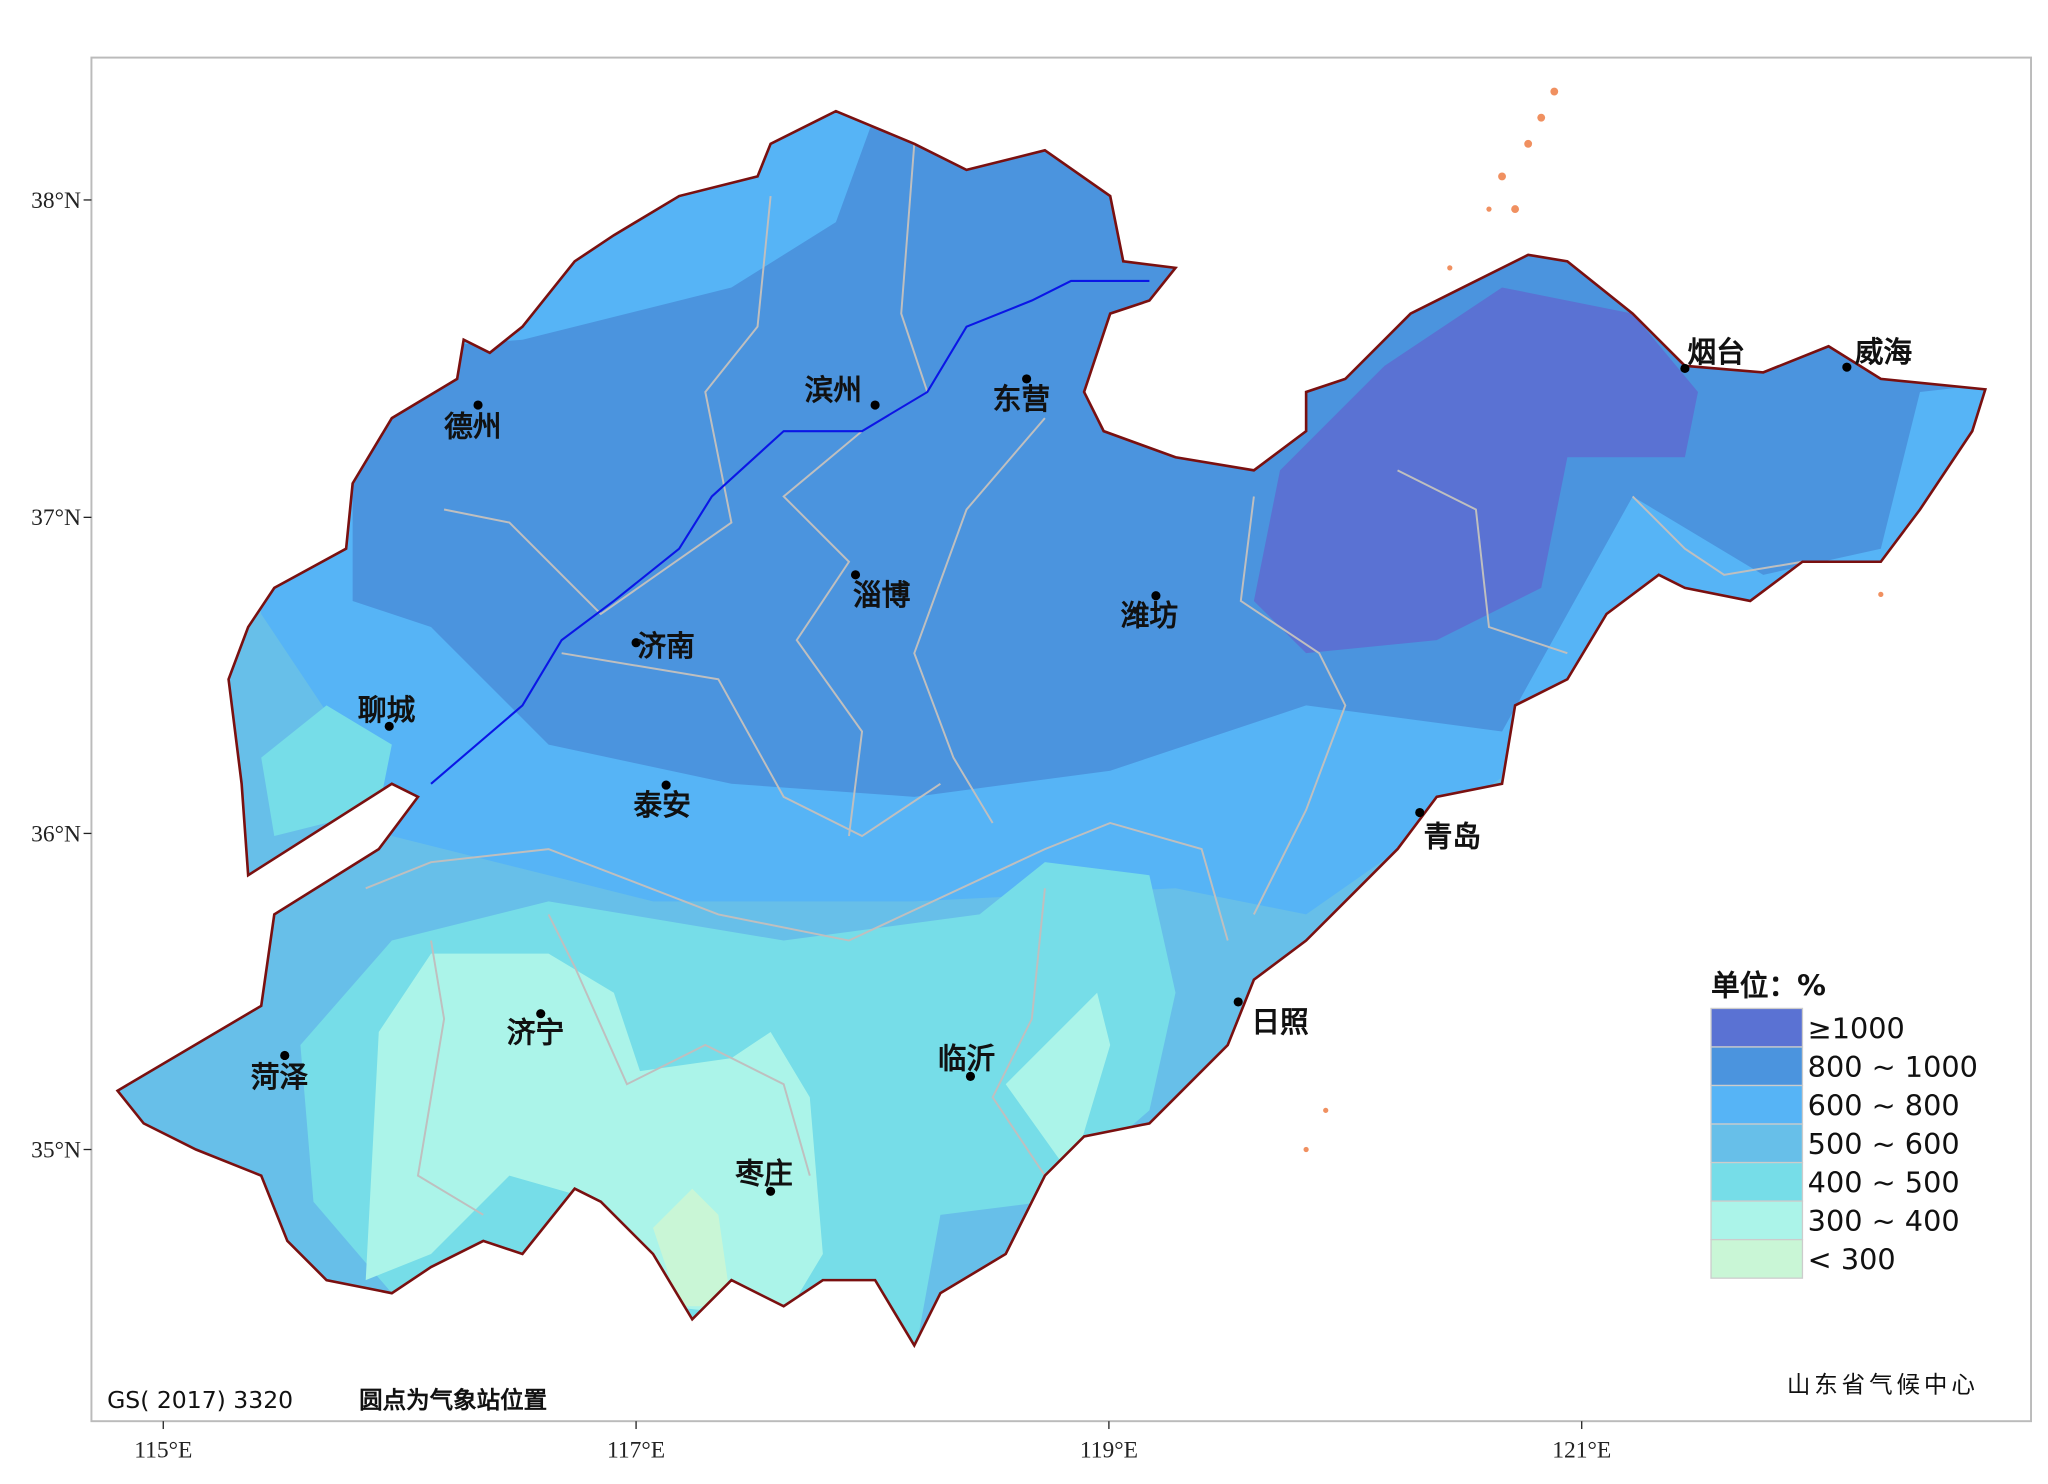 The image size is (2048, 1484). I want to click on source: 山东省气候中心, so click(1883, 1384).